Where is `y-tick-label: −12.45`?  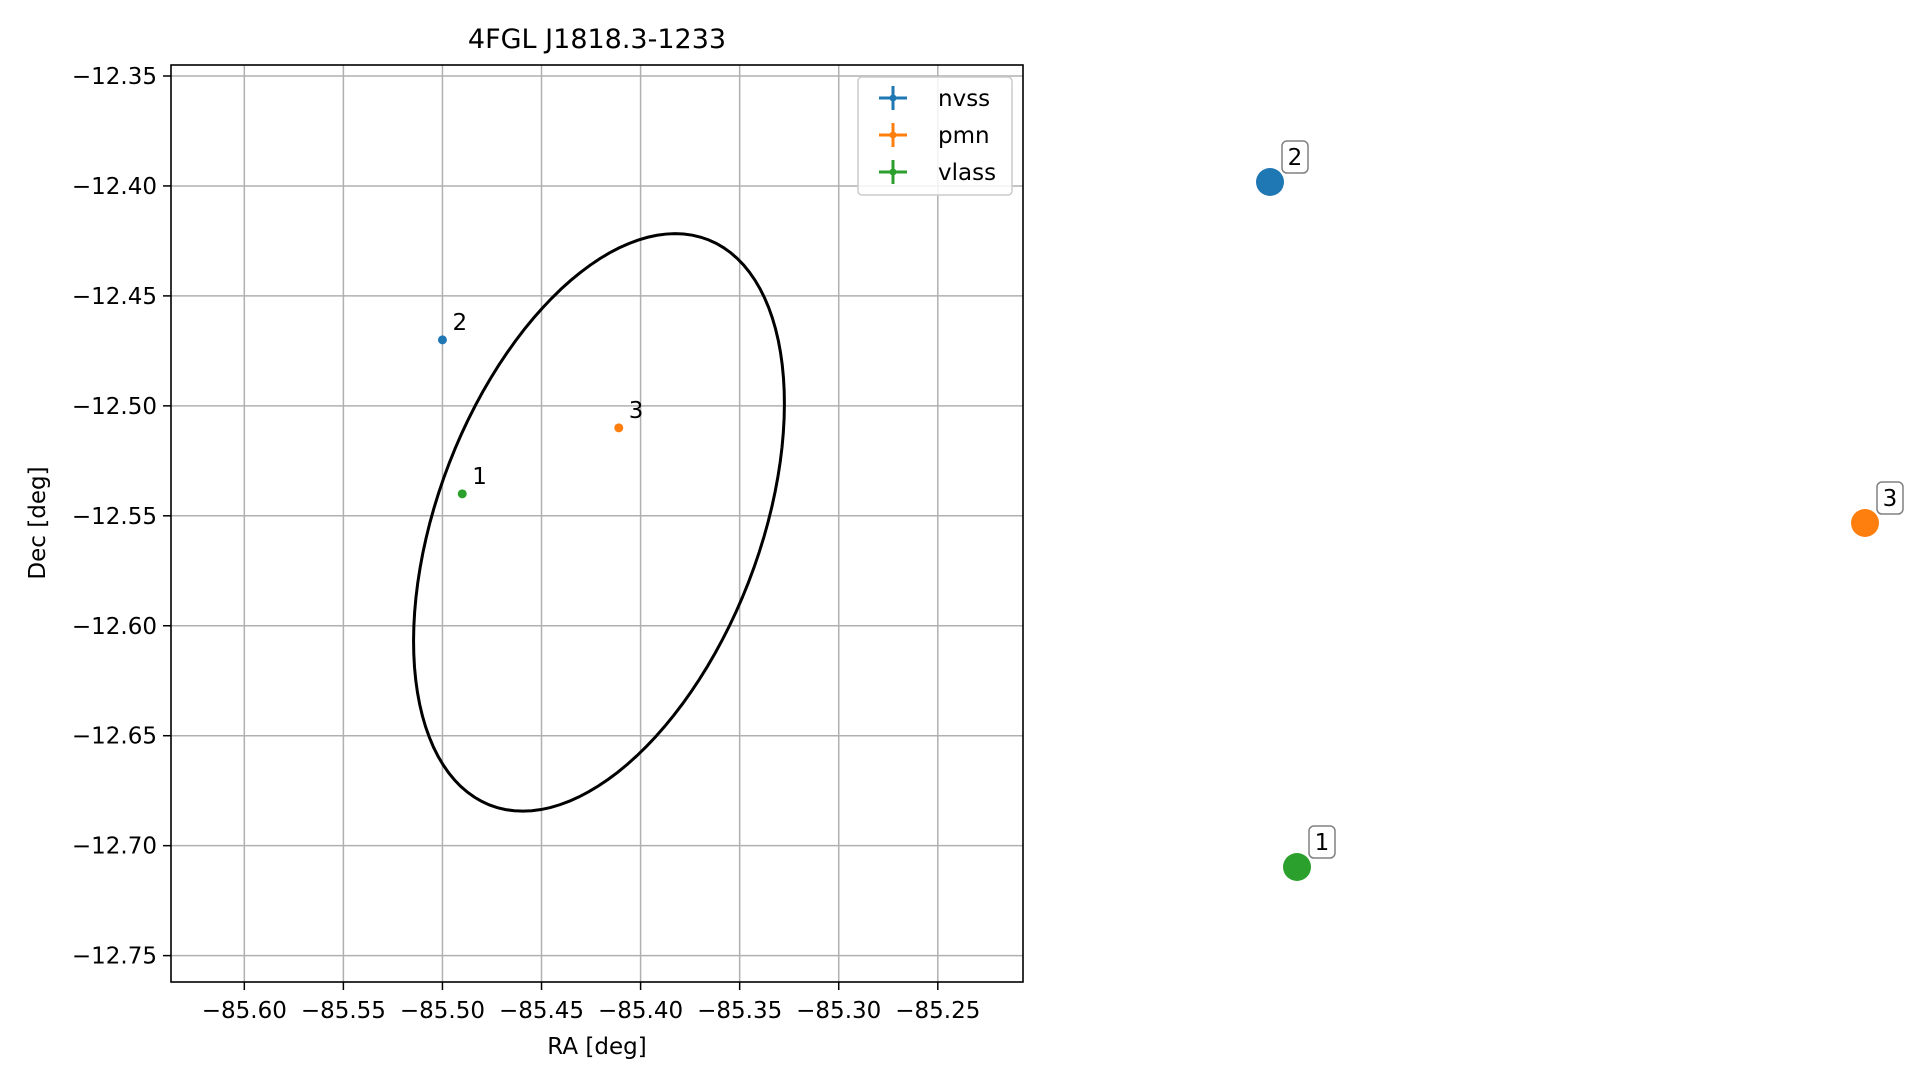
y-tick-label: −12.45 is located at coordinates (114, 297).